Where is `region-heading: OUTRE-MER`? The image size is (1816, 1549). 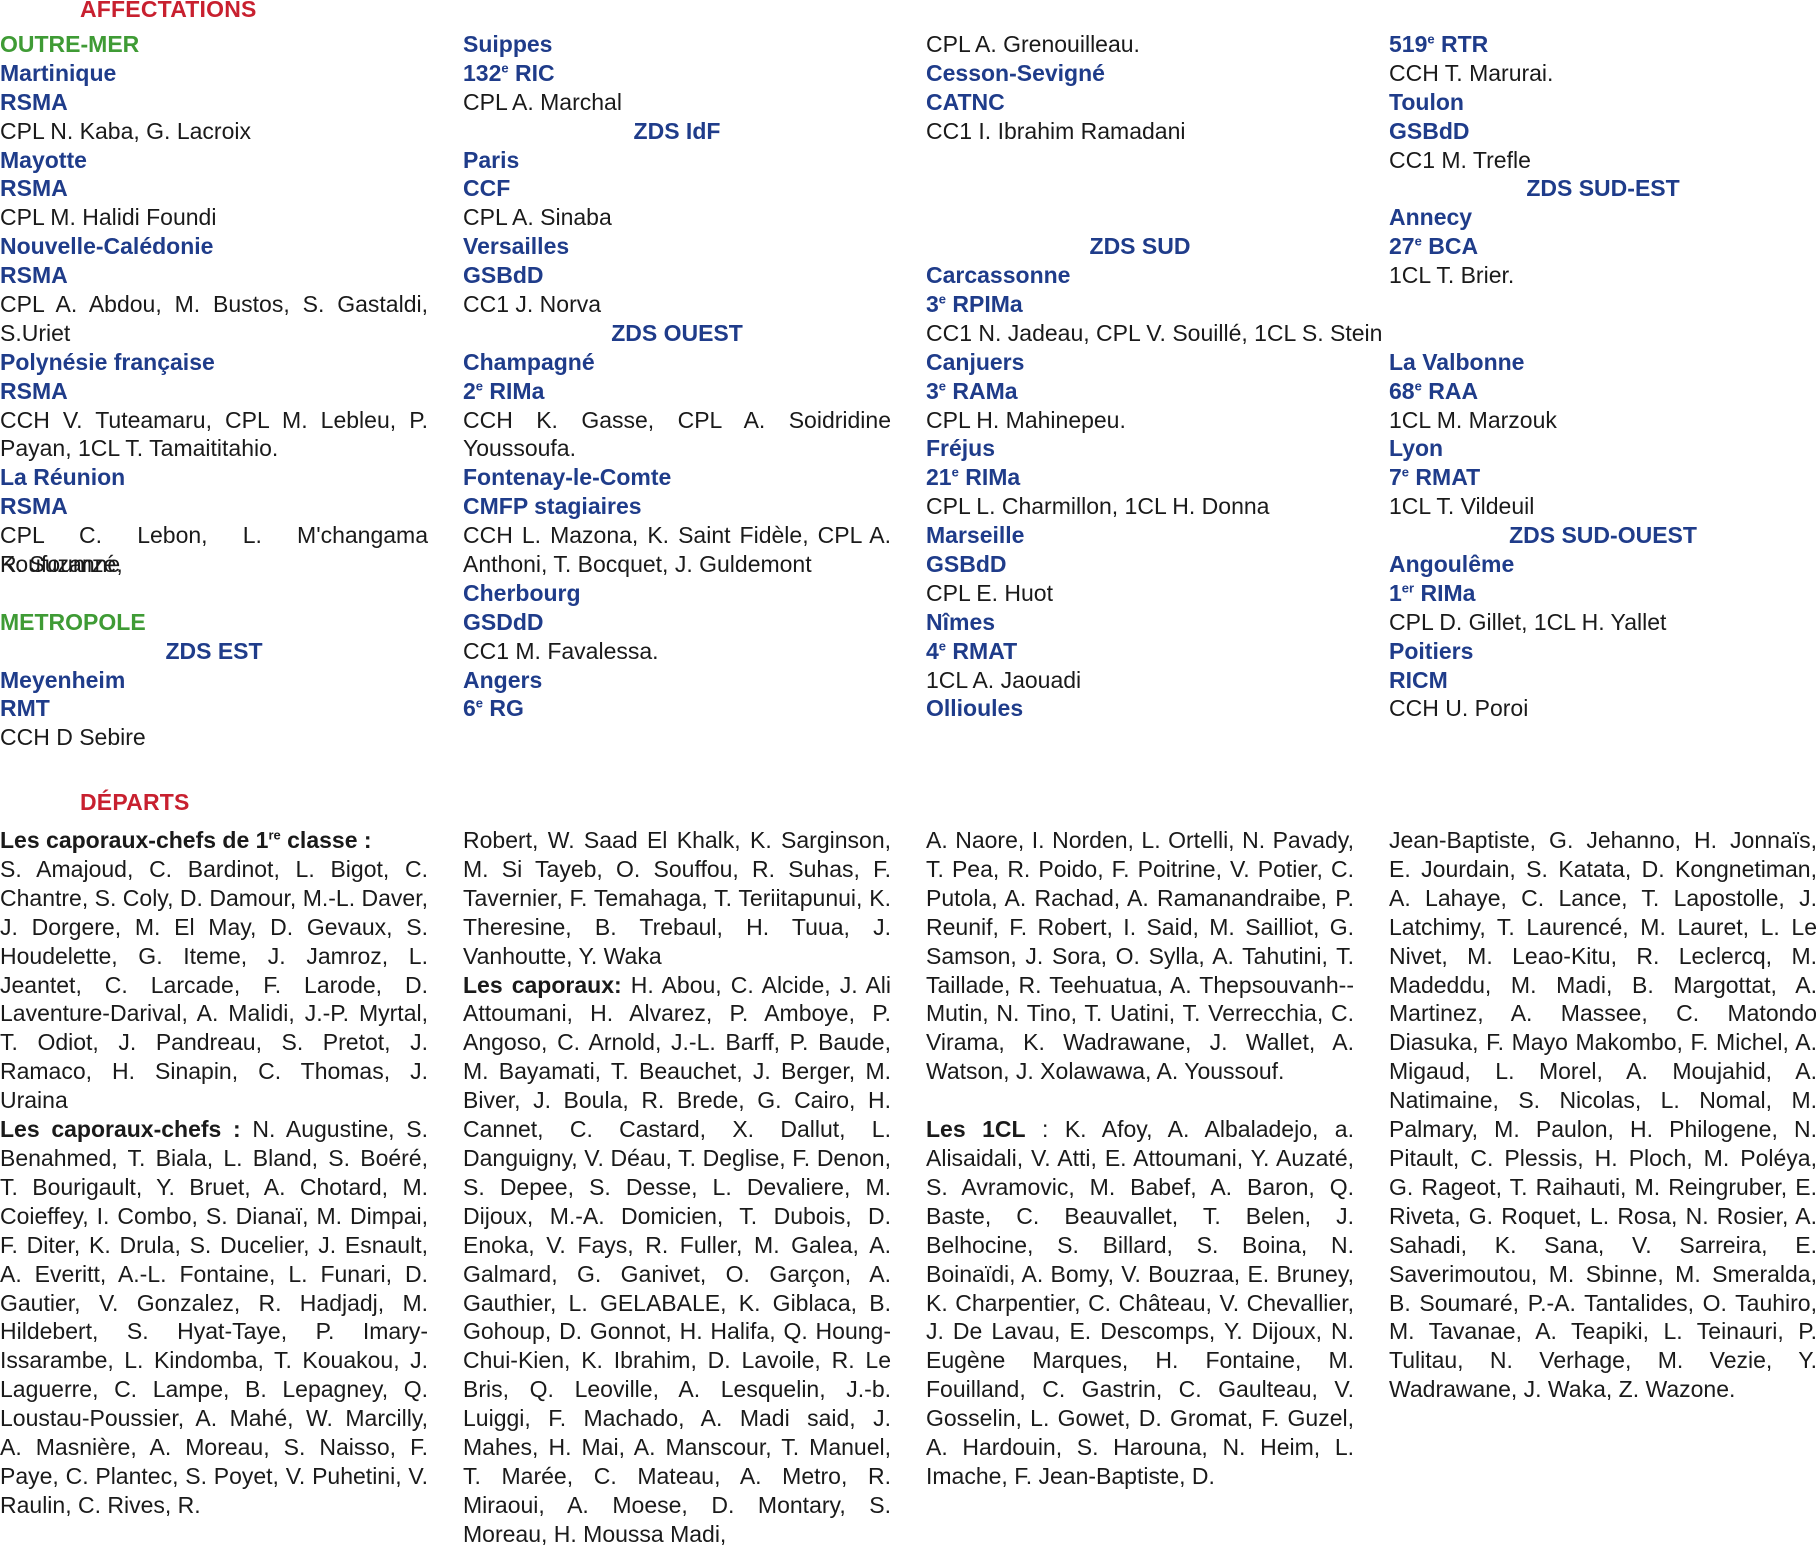
region-heading: OUTRE-MER is located at coordinates (70, 44).